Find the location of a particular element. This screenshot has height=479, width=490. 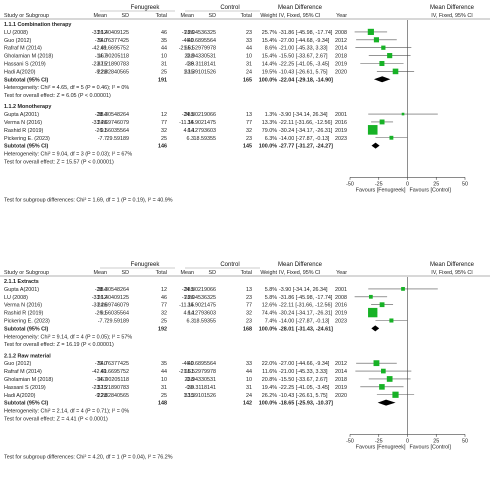

col-plot-ci: IV, Fixed, 95% CI is located at coordinates (451, 16).